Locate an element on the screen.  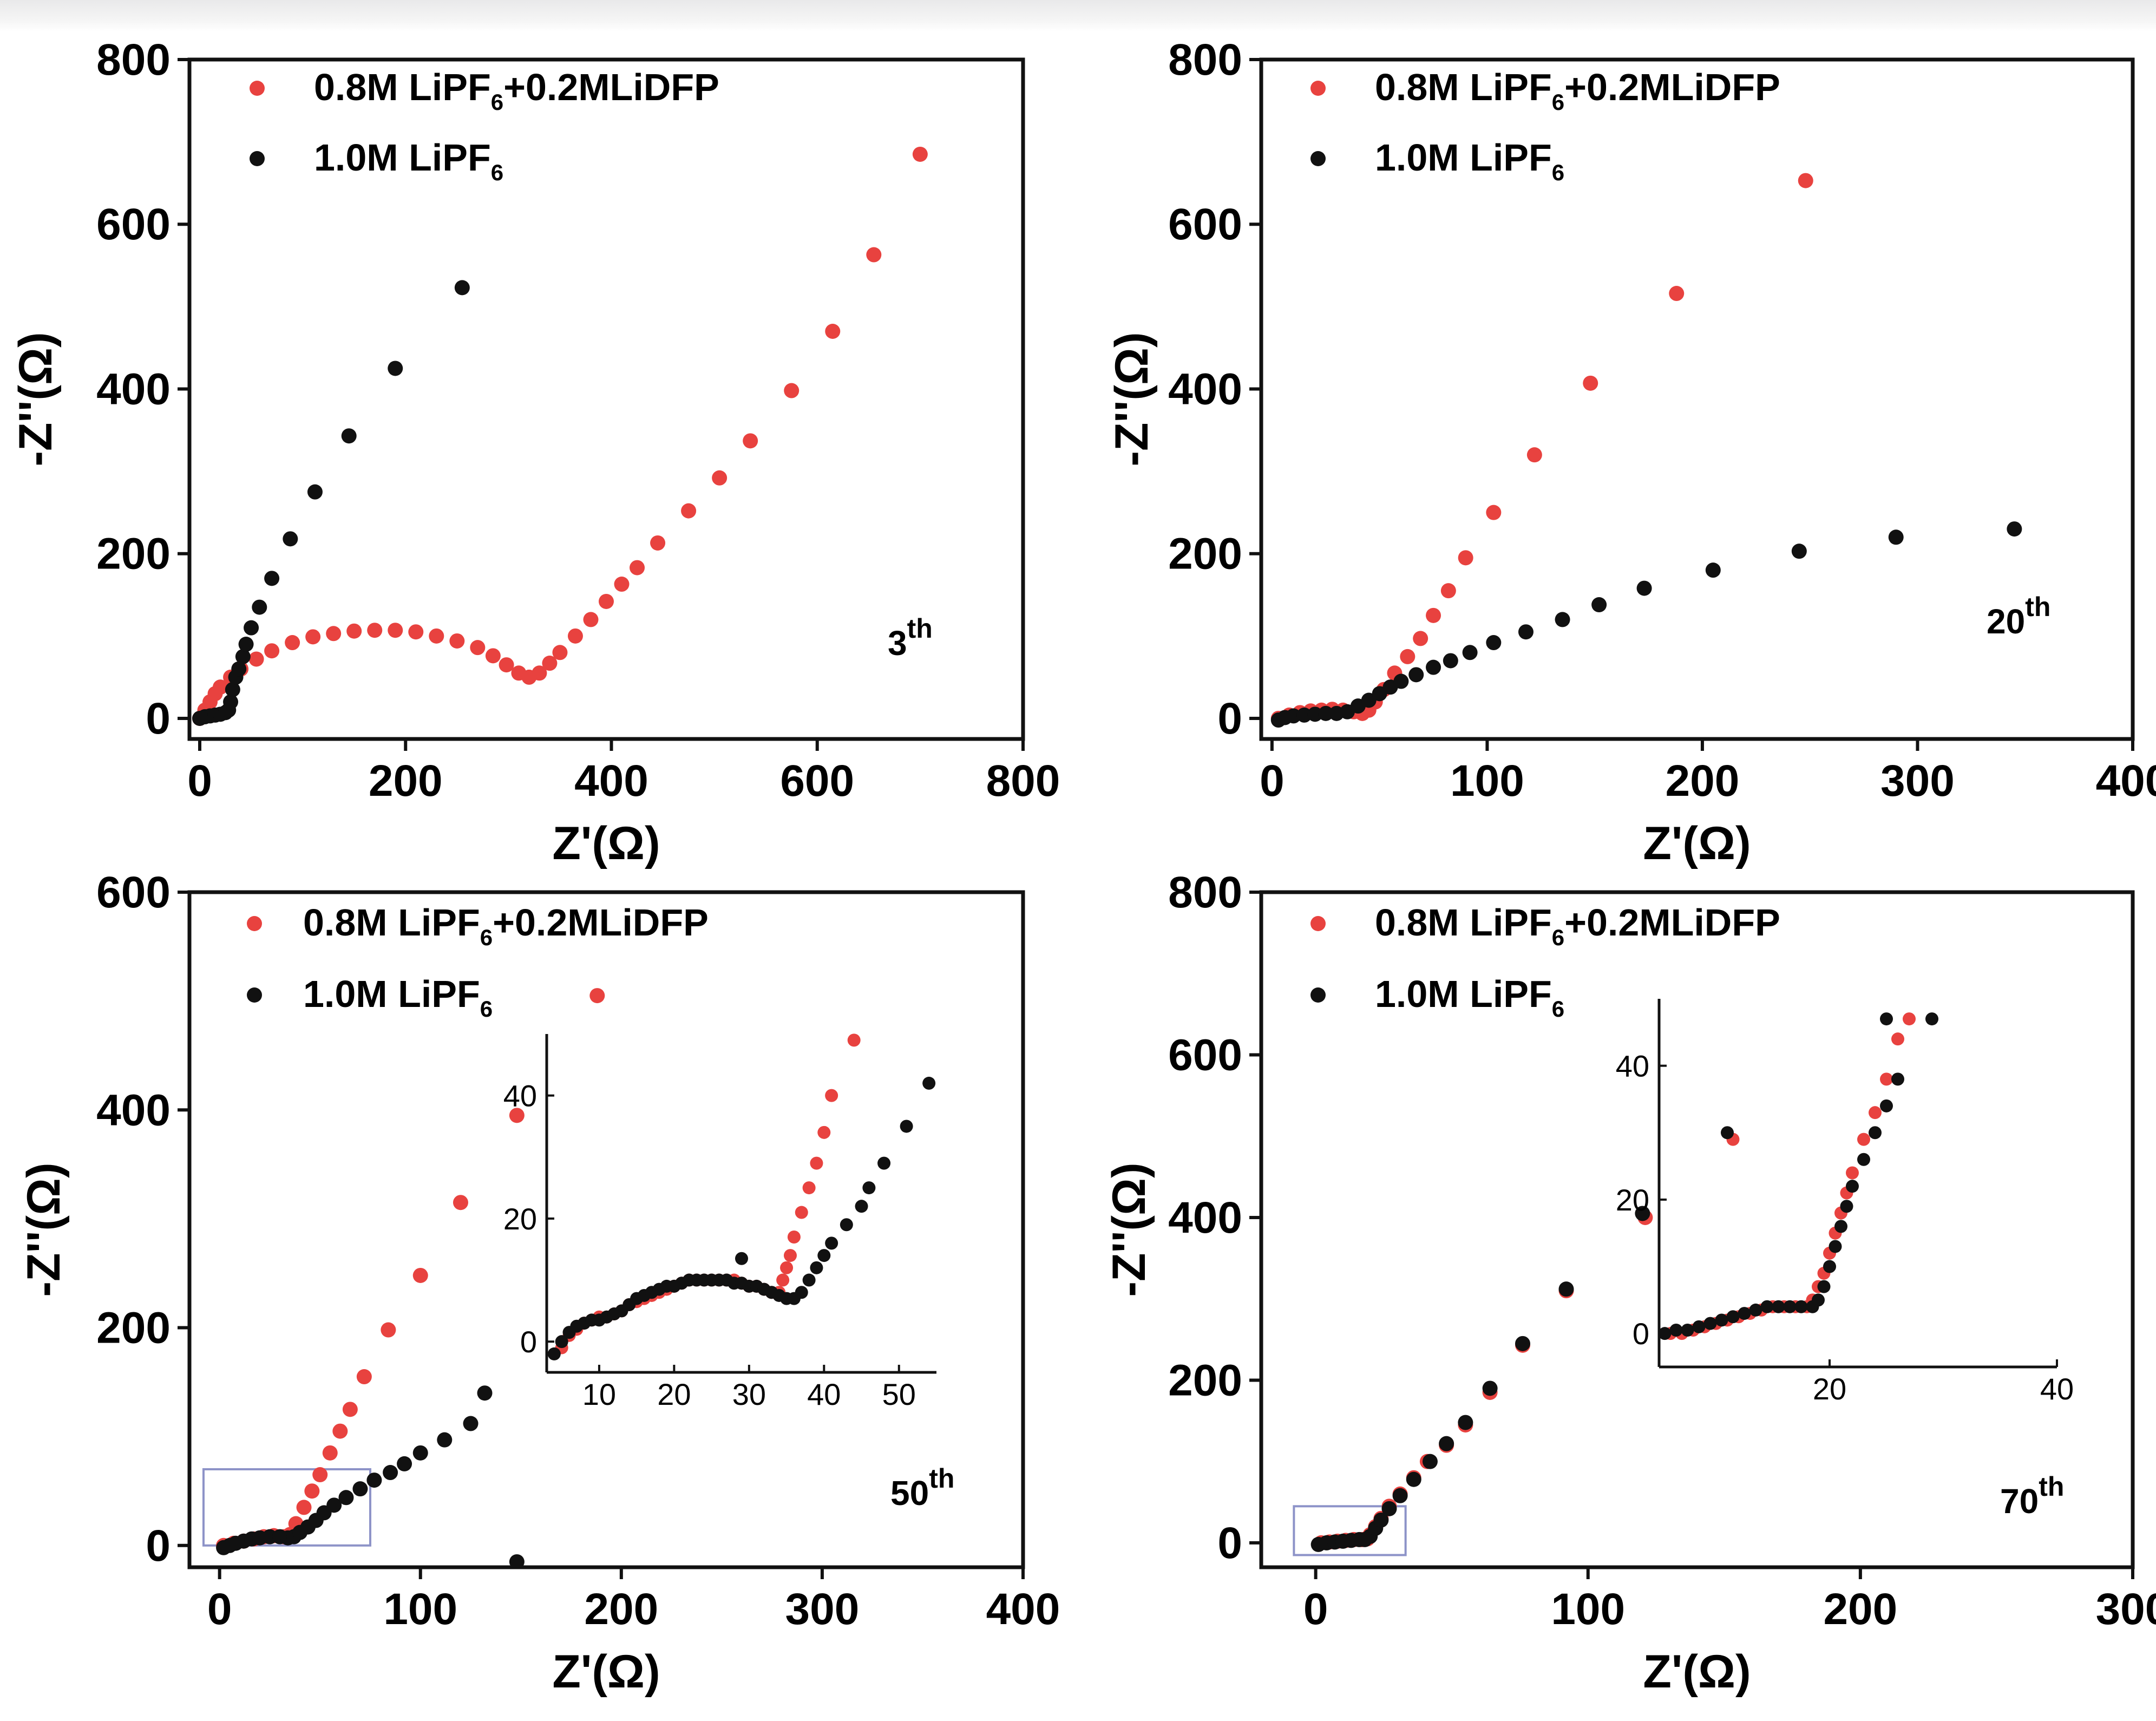
cycle-number: 50 is located at coordinates (909, 1493).